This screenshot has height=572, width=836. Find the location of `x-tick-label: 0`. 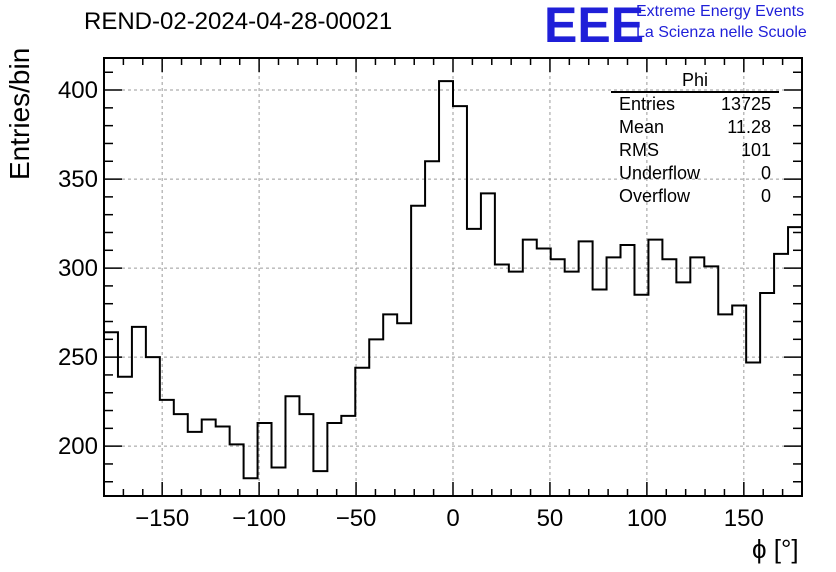

x-tick-label: 0 is located at coordinates (452, 518).